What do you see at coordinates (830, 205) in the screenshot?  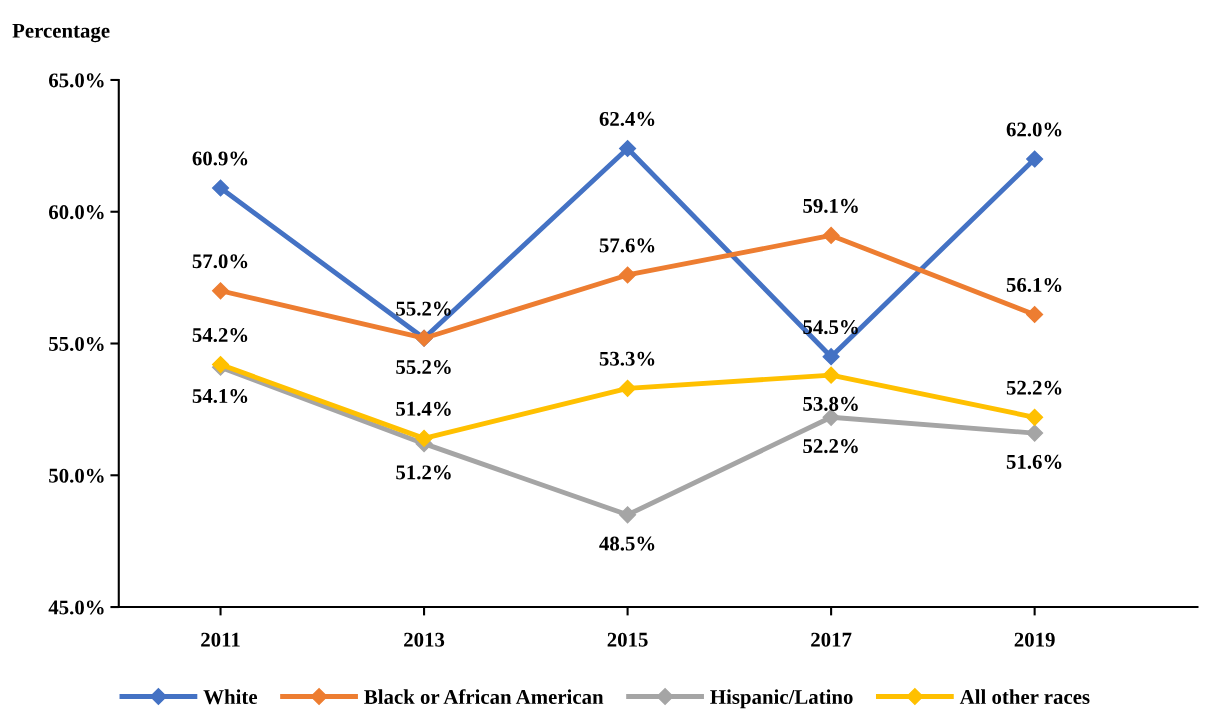 I see `data-label: 59.1%` at bounding box center [830, 205].